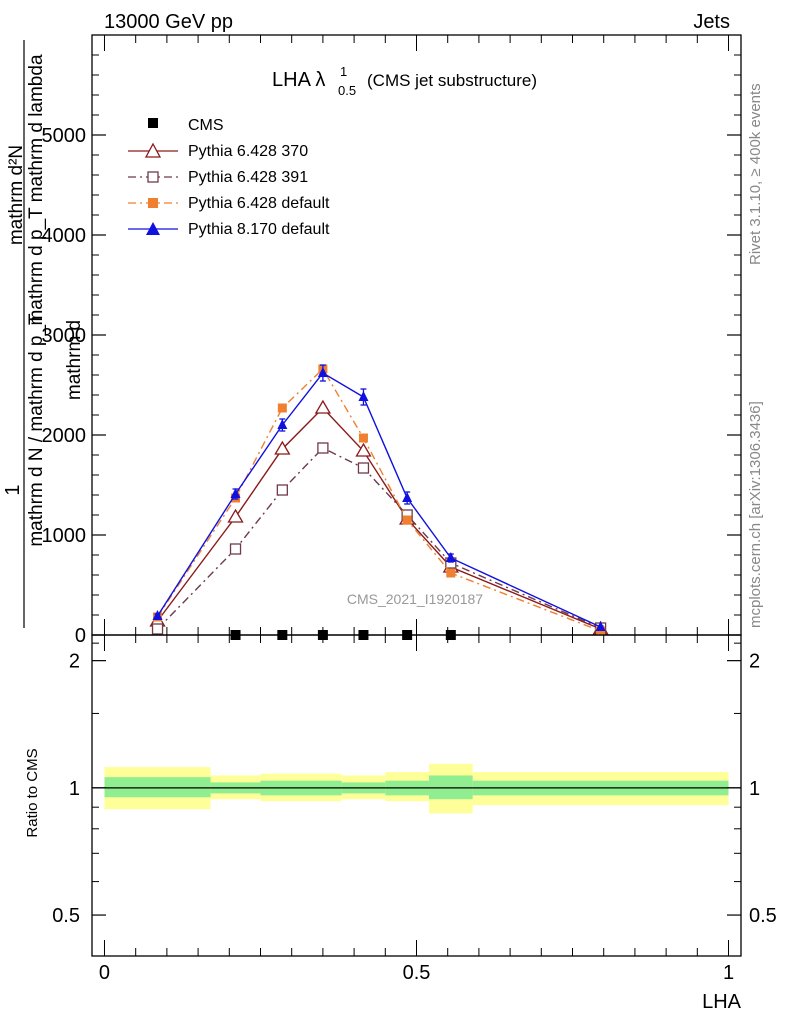  What do you see at coordinates (259, 229) in the screenshot?
I see `legend-label-p8-default: Pythia 8.170 default` at bounding box center [259, 229].